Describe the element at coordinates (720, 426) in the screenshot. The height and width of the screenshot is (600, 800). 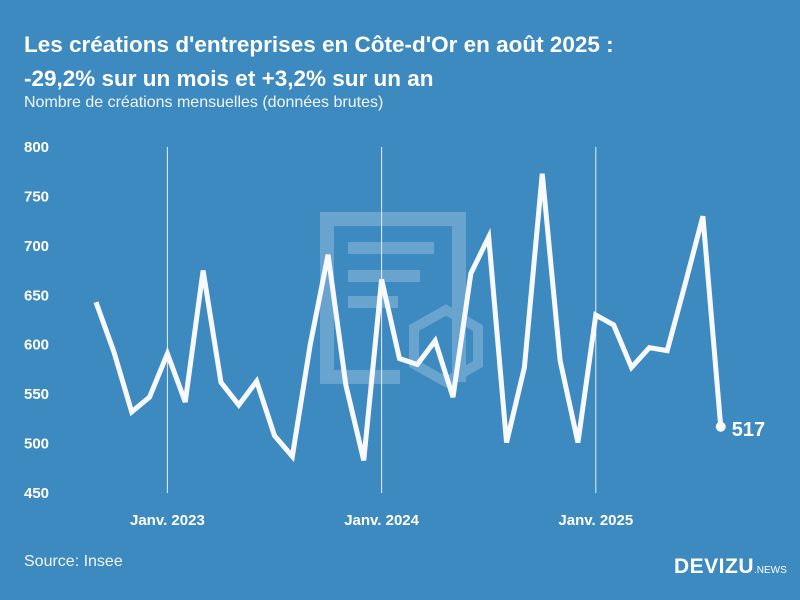
I see `last-point-marker` at that location.